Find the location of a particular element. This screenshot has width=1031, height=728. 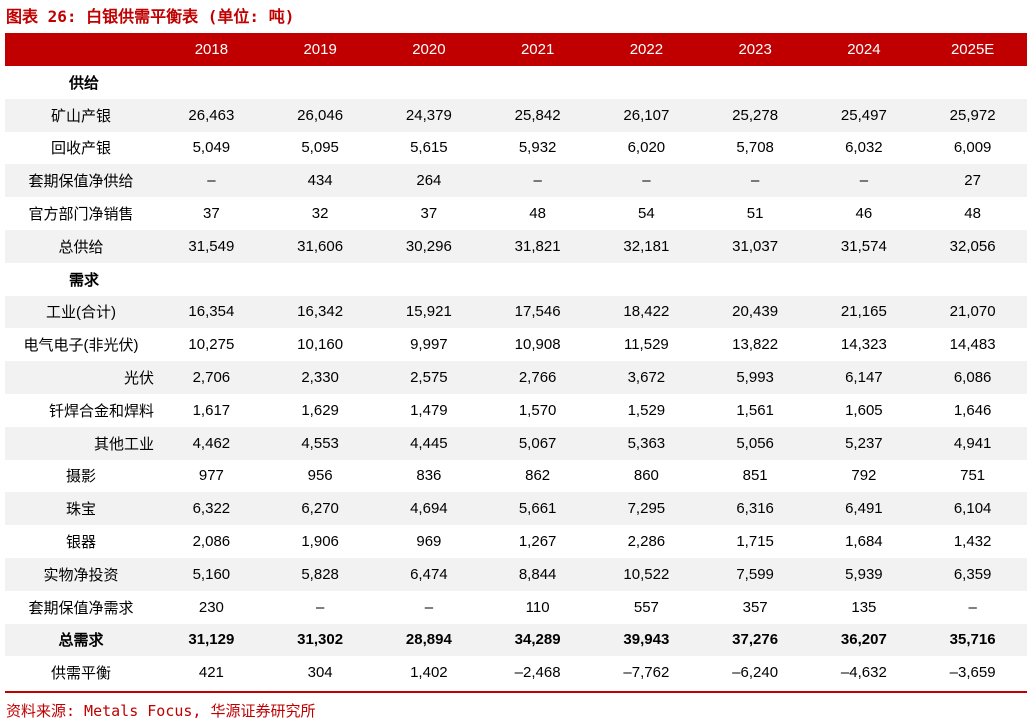

table-cell: 32,181 is located at coordinates (646, 246).